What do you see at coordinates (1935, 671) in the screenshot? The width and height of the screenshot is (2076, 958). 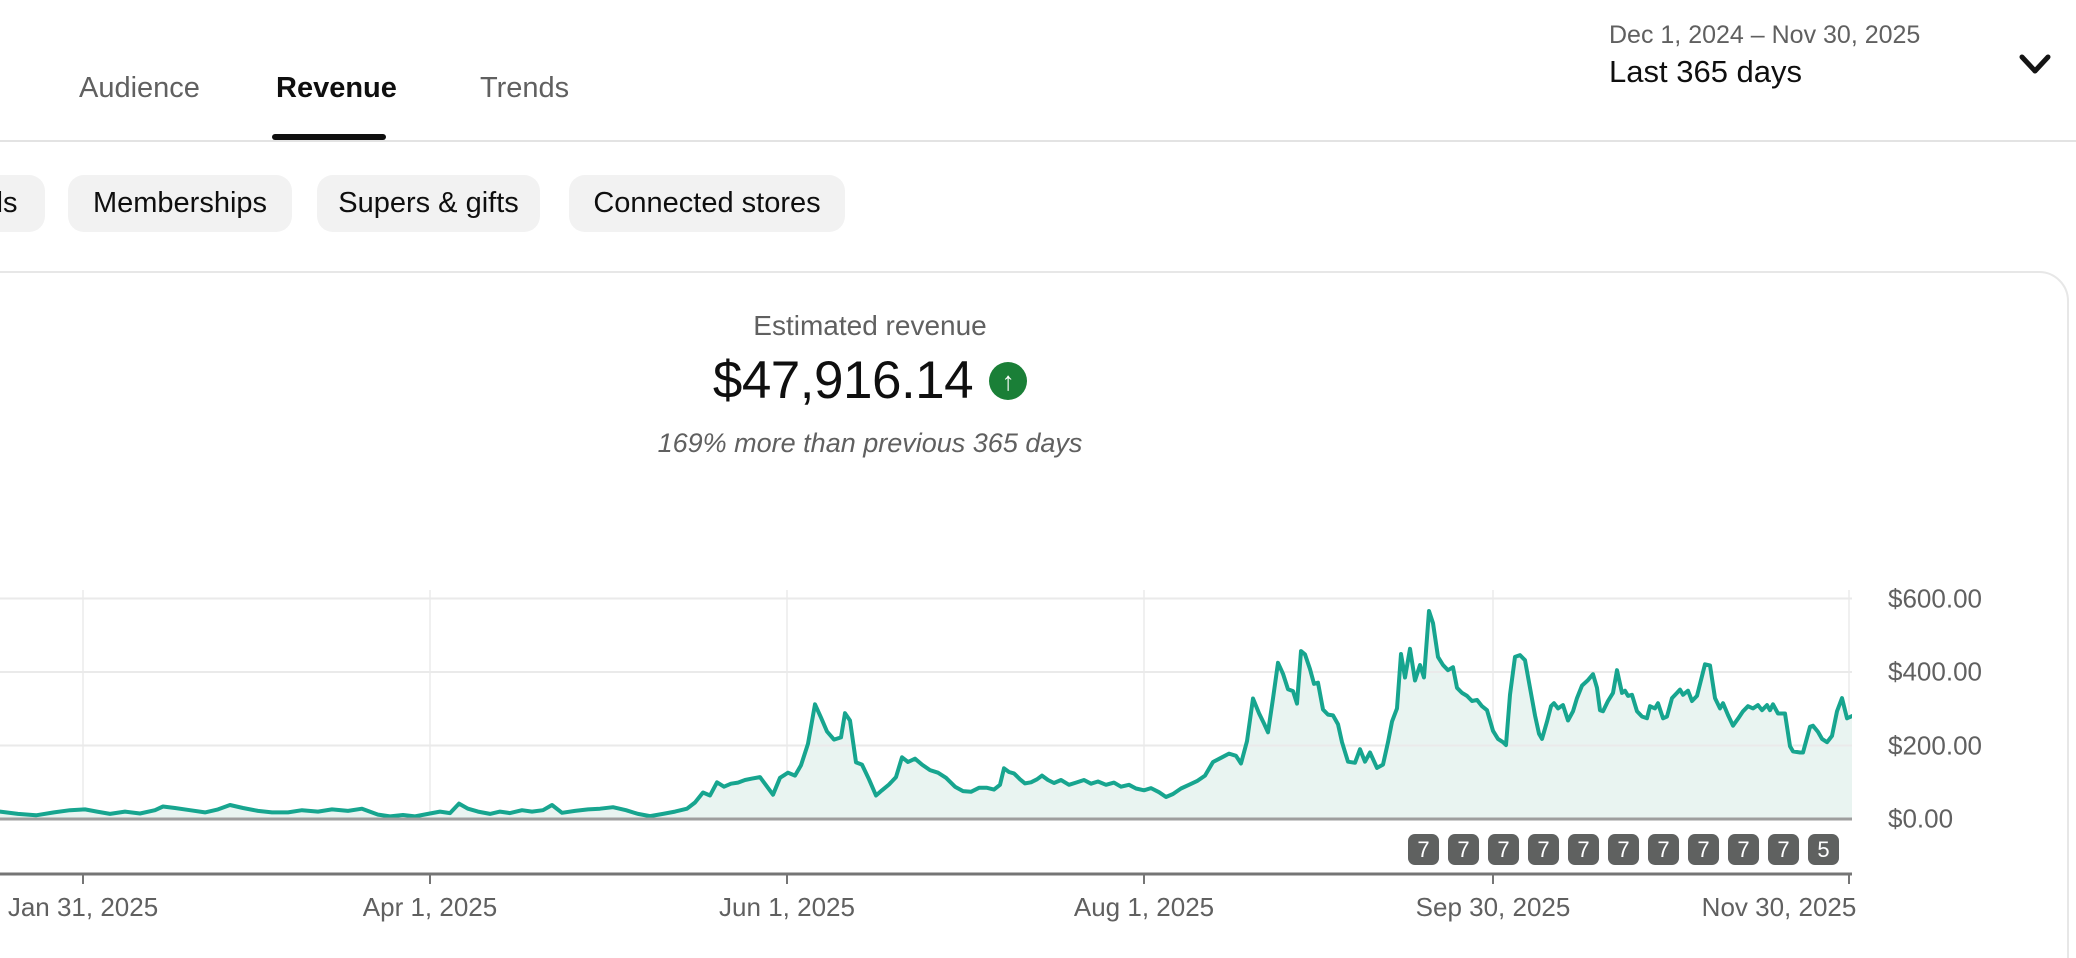 I see `y-axis-tick-label: $400.00` at bounding box center [1935, 671].